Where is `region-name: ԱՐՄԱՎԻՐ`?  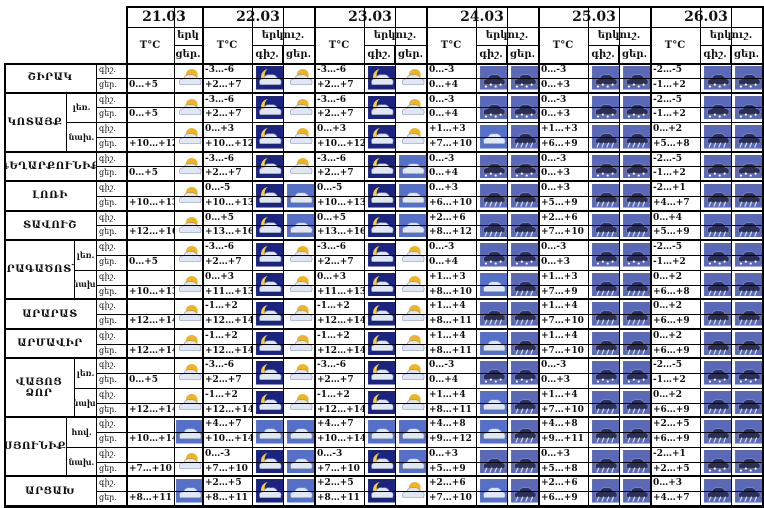 region-name: ԱՐՄԱՎԻՐ is located at coordinates (50, 344).